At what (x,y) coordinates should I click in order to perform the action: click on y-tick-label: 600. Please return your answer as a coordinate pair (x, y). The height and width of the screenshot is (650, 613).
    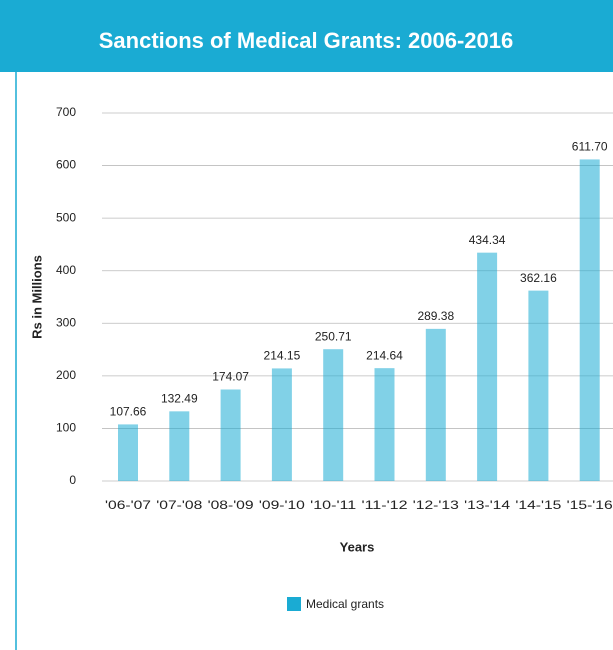
    Looking at the image, I should click on (66, 165).